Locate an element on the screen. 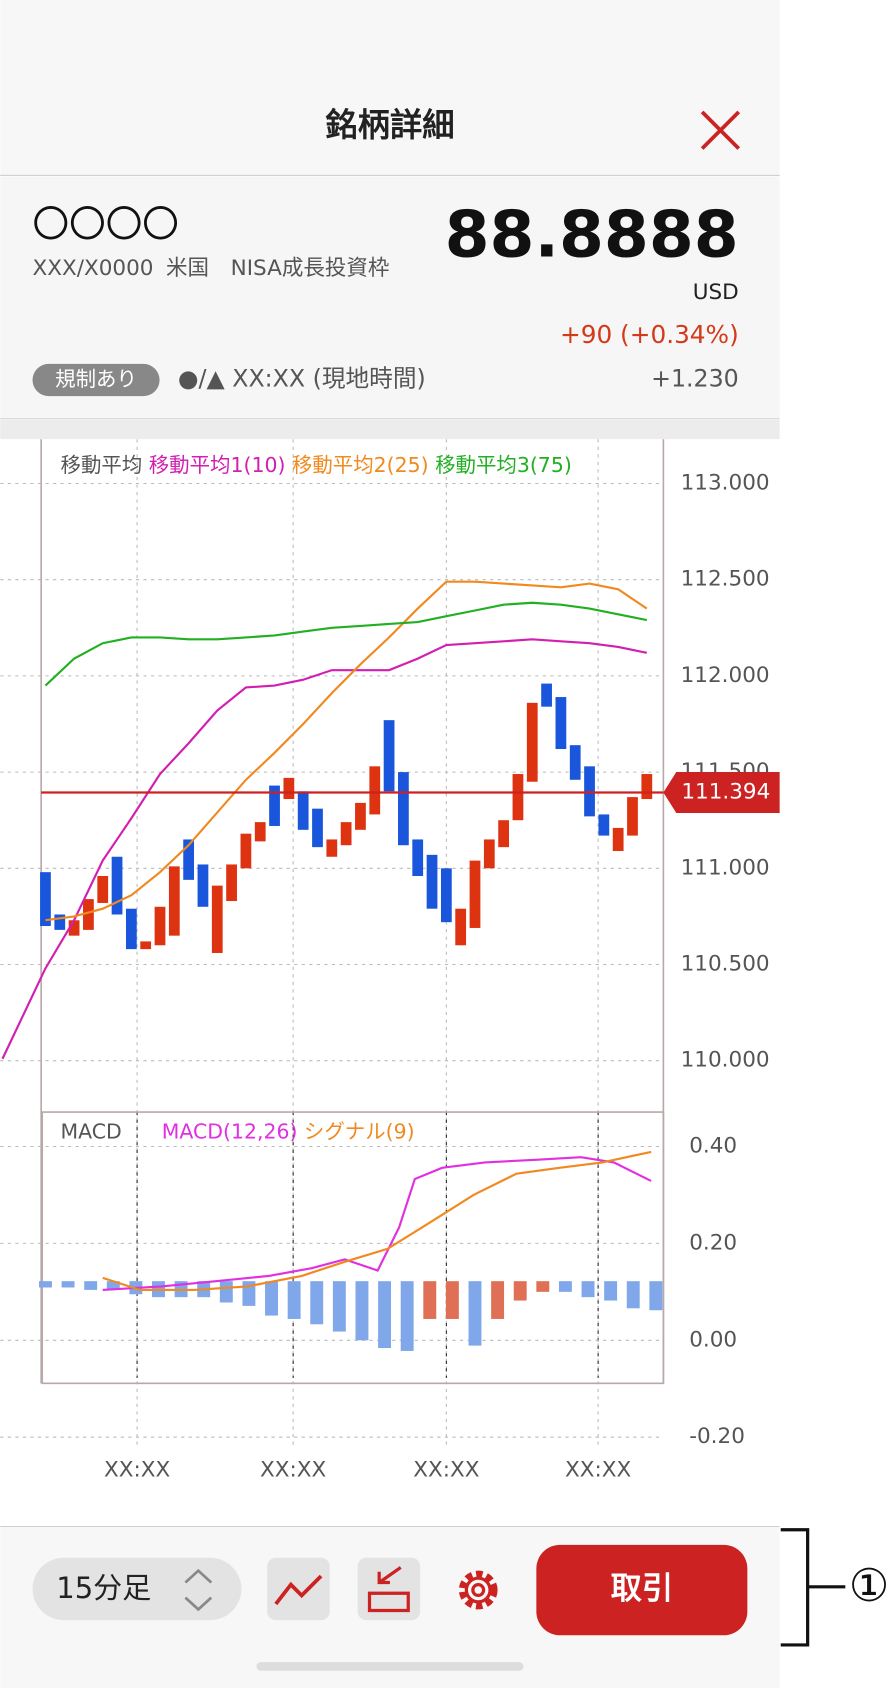 The width and height of the screenshot is (894, 1688). y-tick-label: -0.20 is located at coordinates (717, 1436).